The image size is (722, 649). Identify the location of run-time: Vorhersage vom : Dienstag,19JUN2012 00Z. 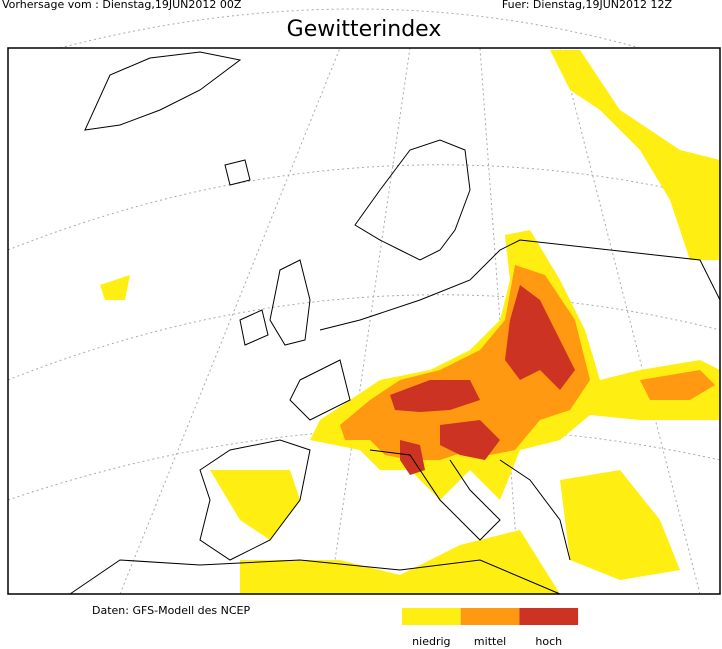
(122, 5).